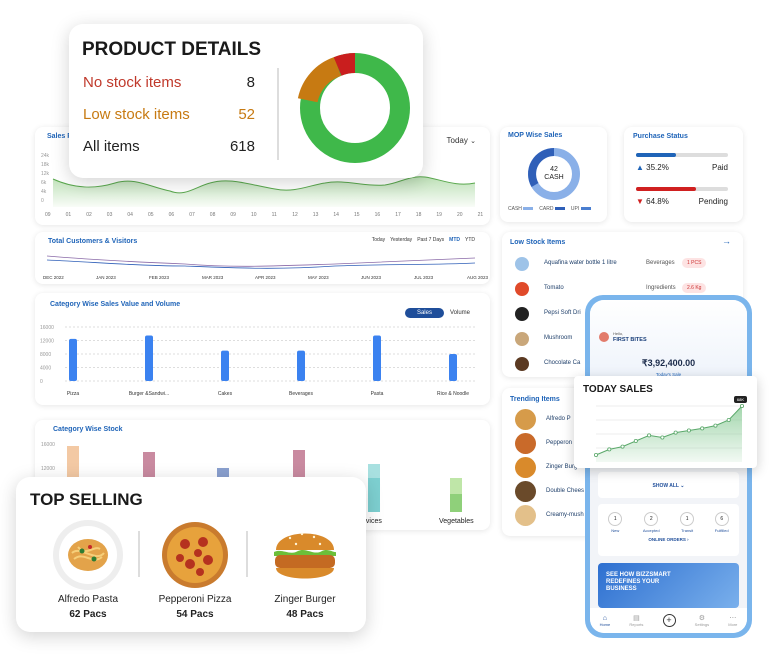 The height and width of the screenshot is (663, 772). I want to click on low-stock-item-category: Beverages, so click(660, 263).